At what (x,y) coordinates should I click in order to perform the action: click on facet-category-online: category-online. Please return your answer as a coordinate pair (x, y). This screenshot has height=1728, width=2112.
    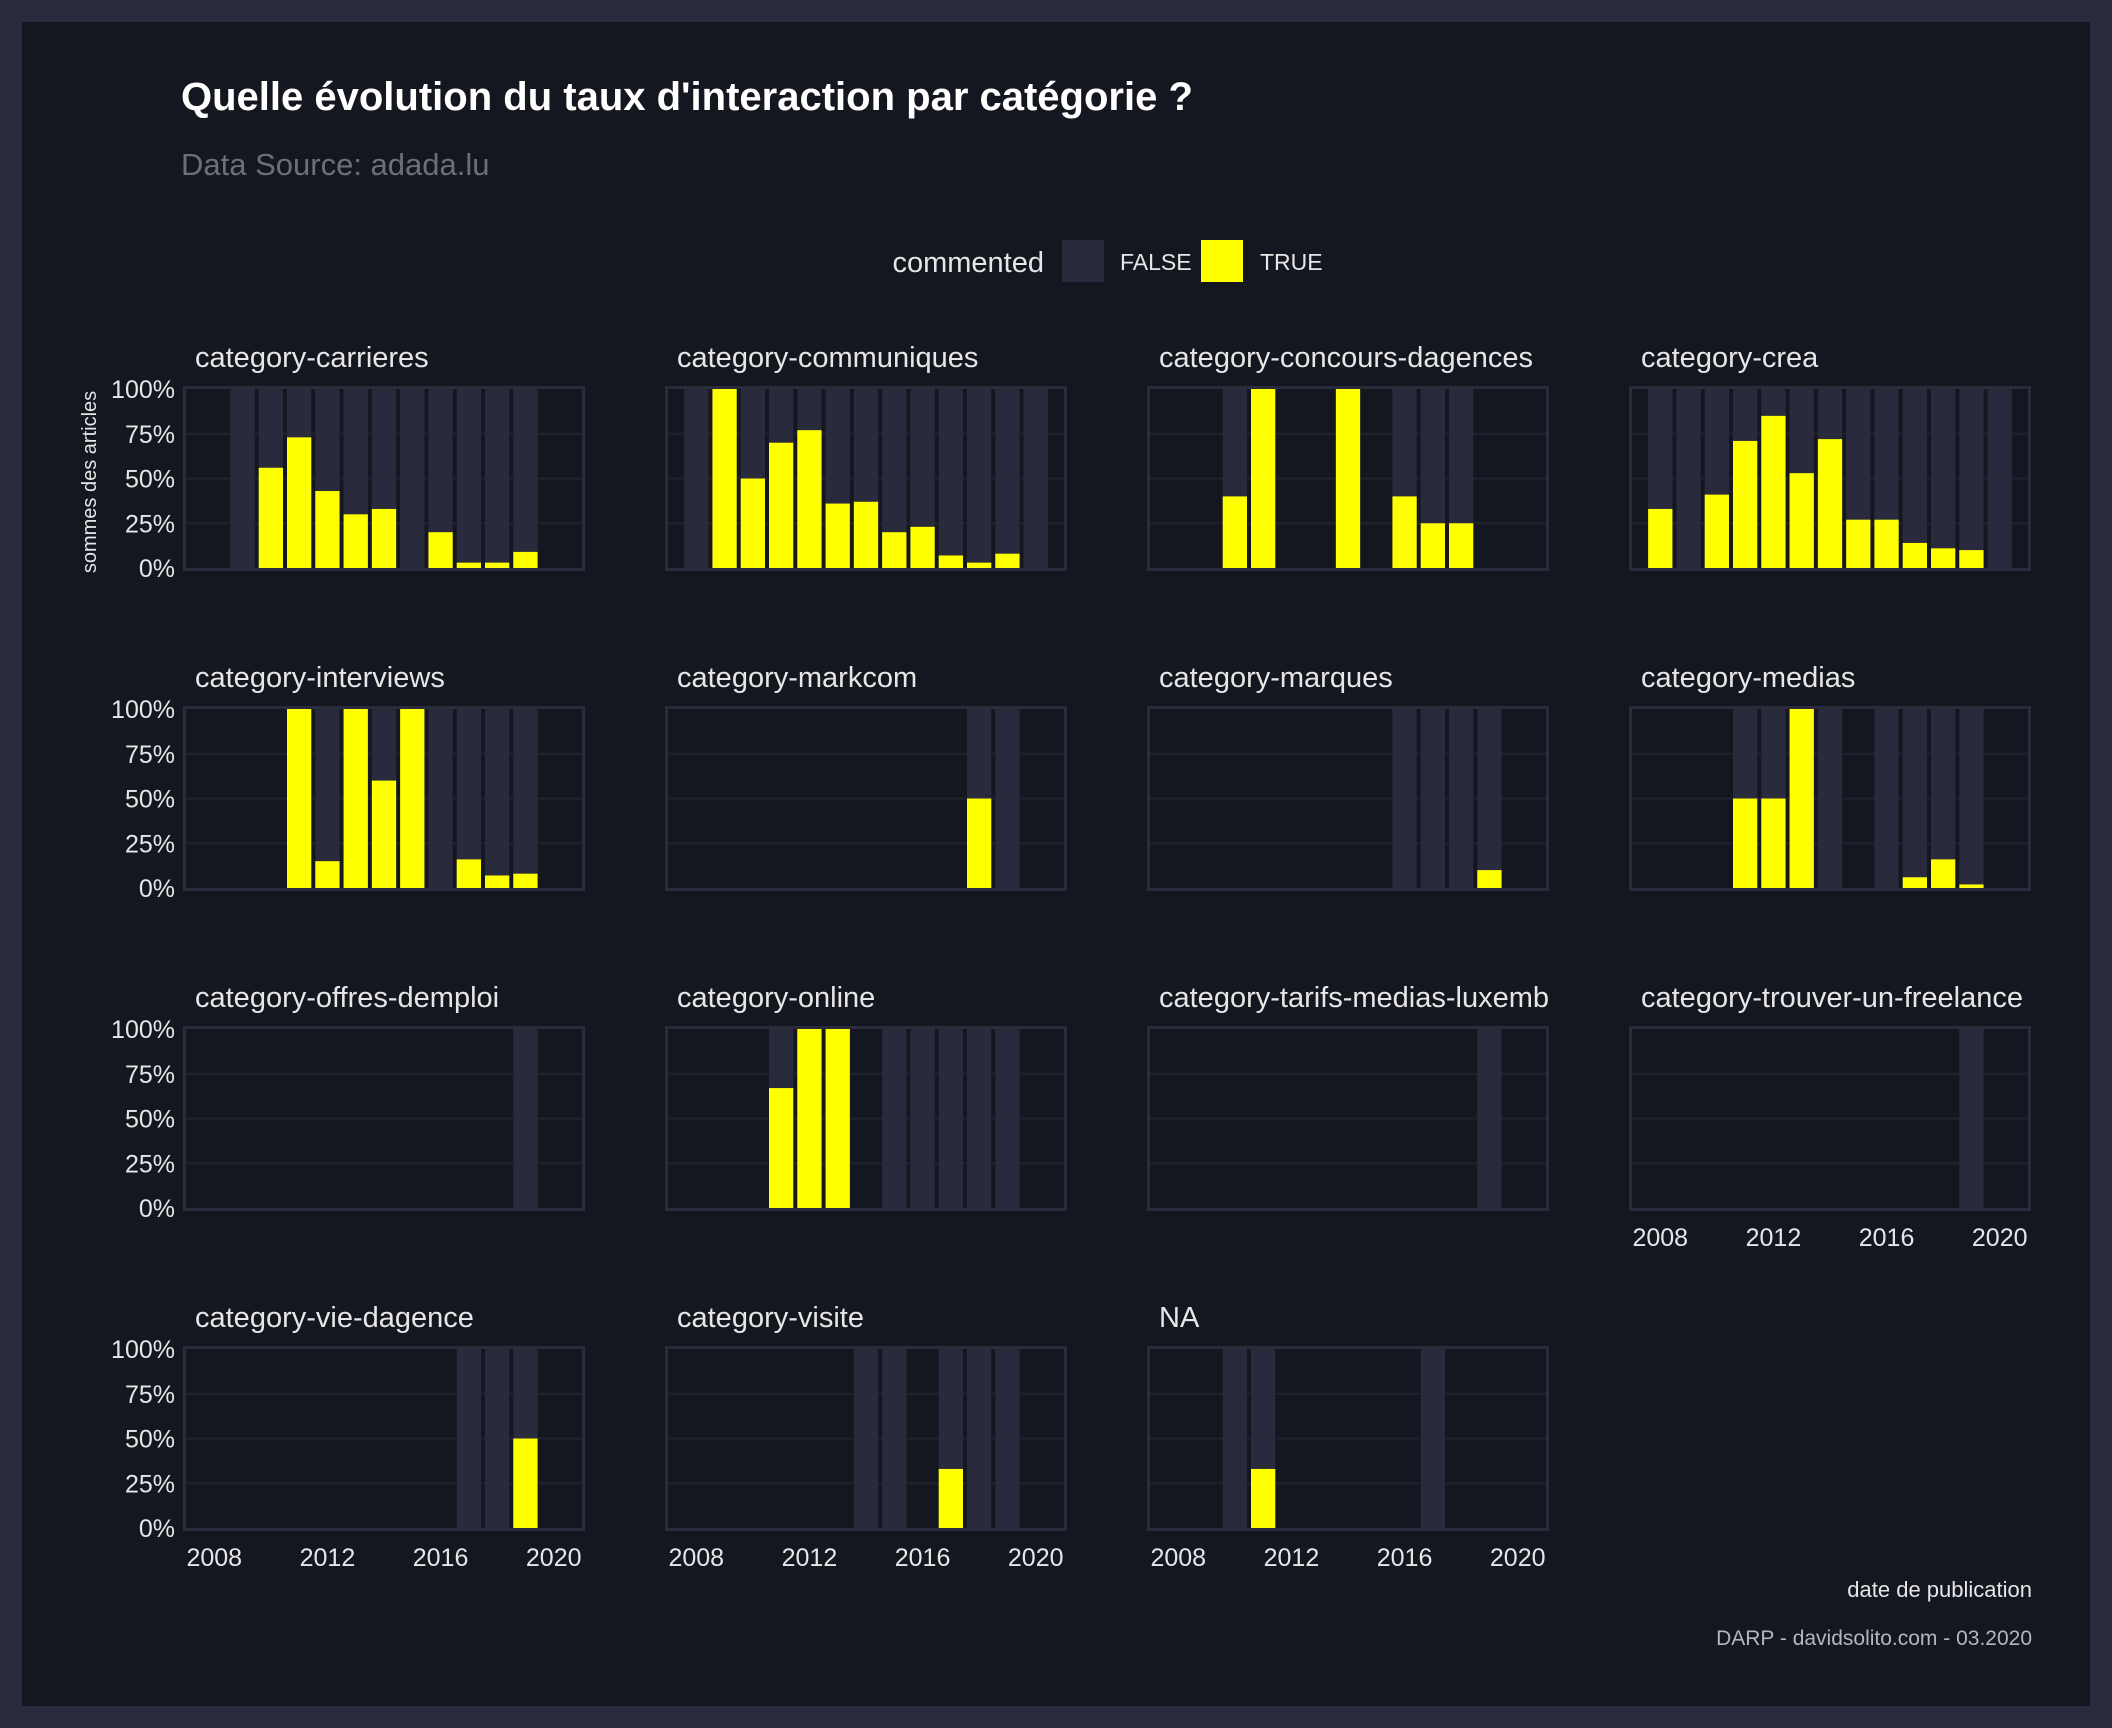
    Looking at the image, I should click on (866, 1096).